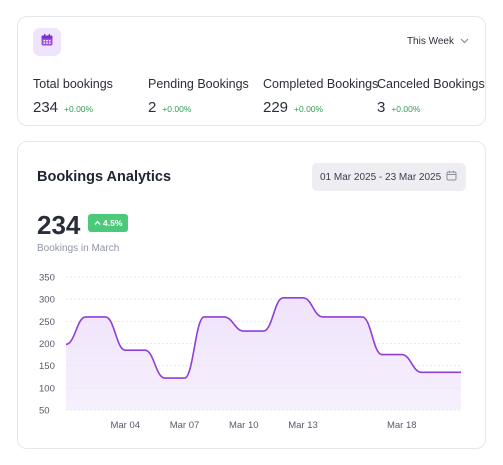  I want to click on growth-badge: 4.5%, so click(108, 223).